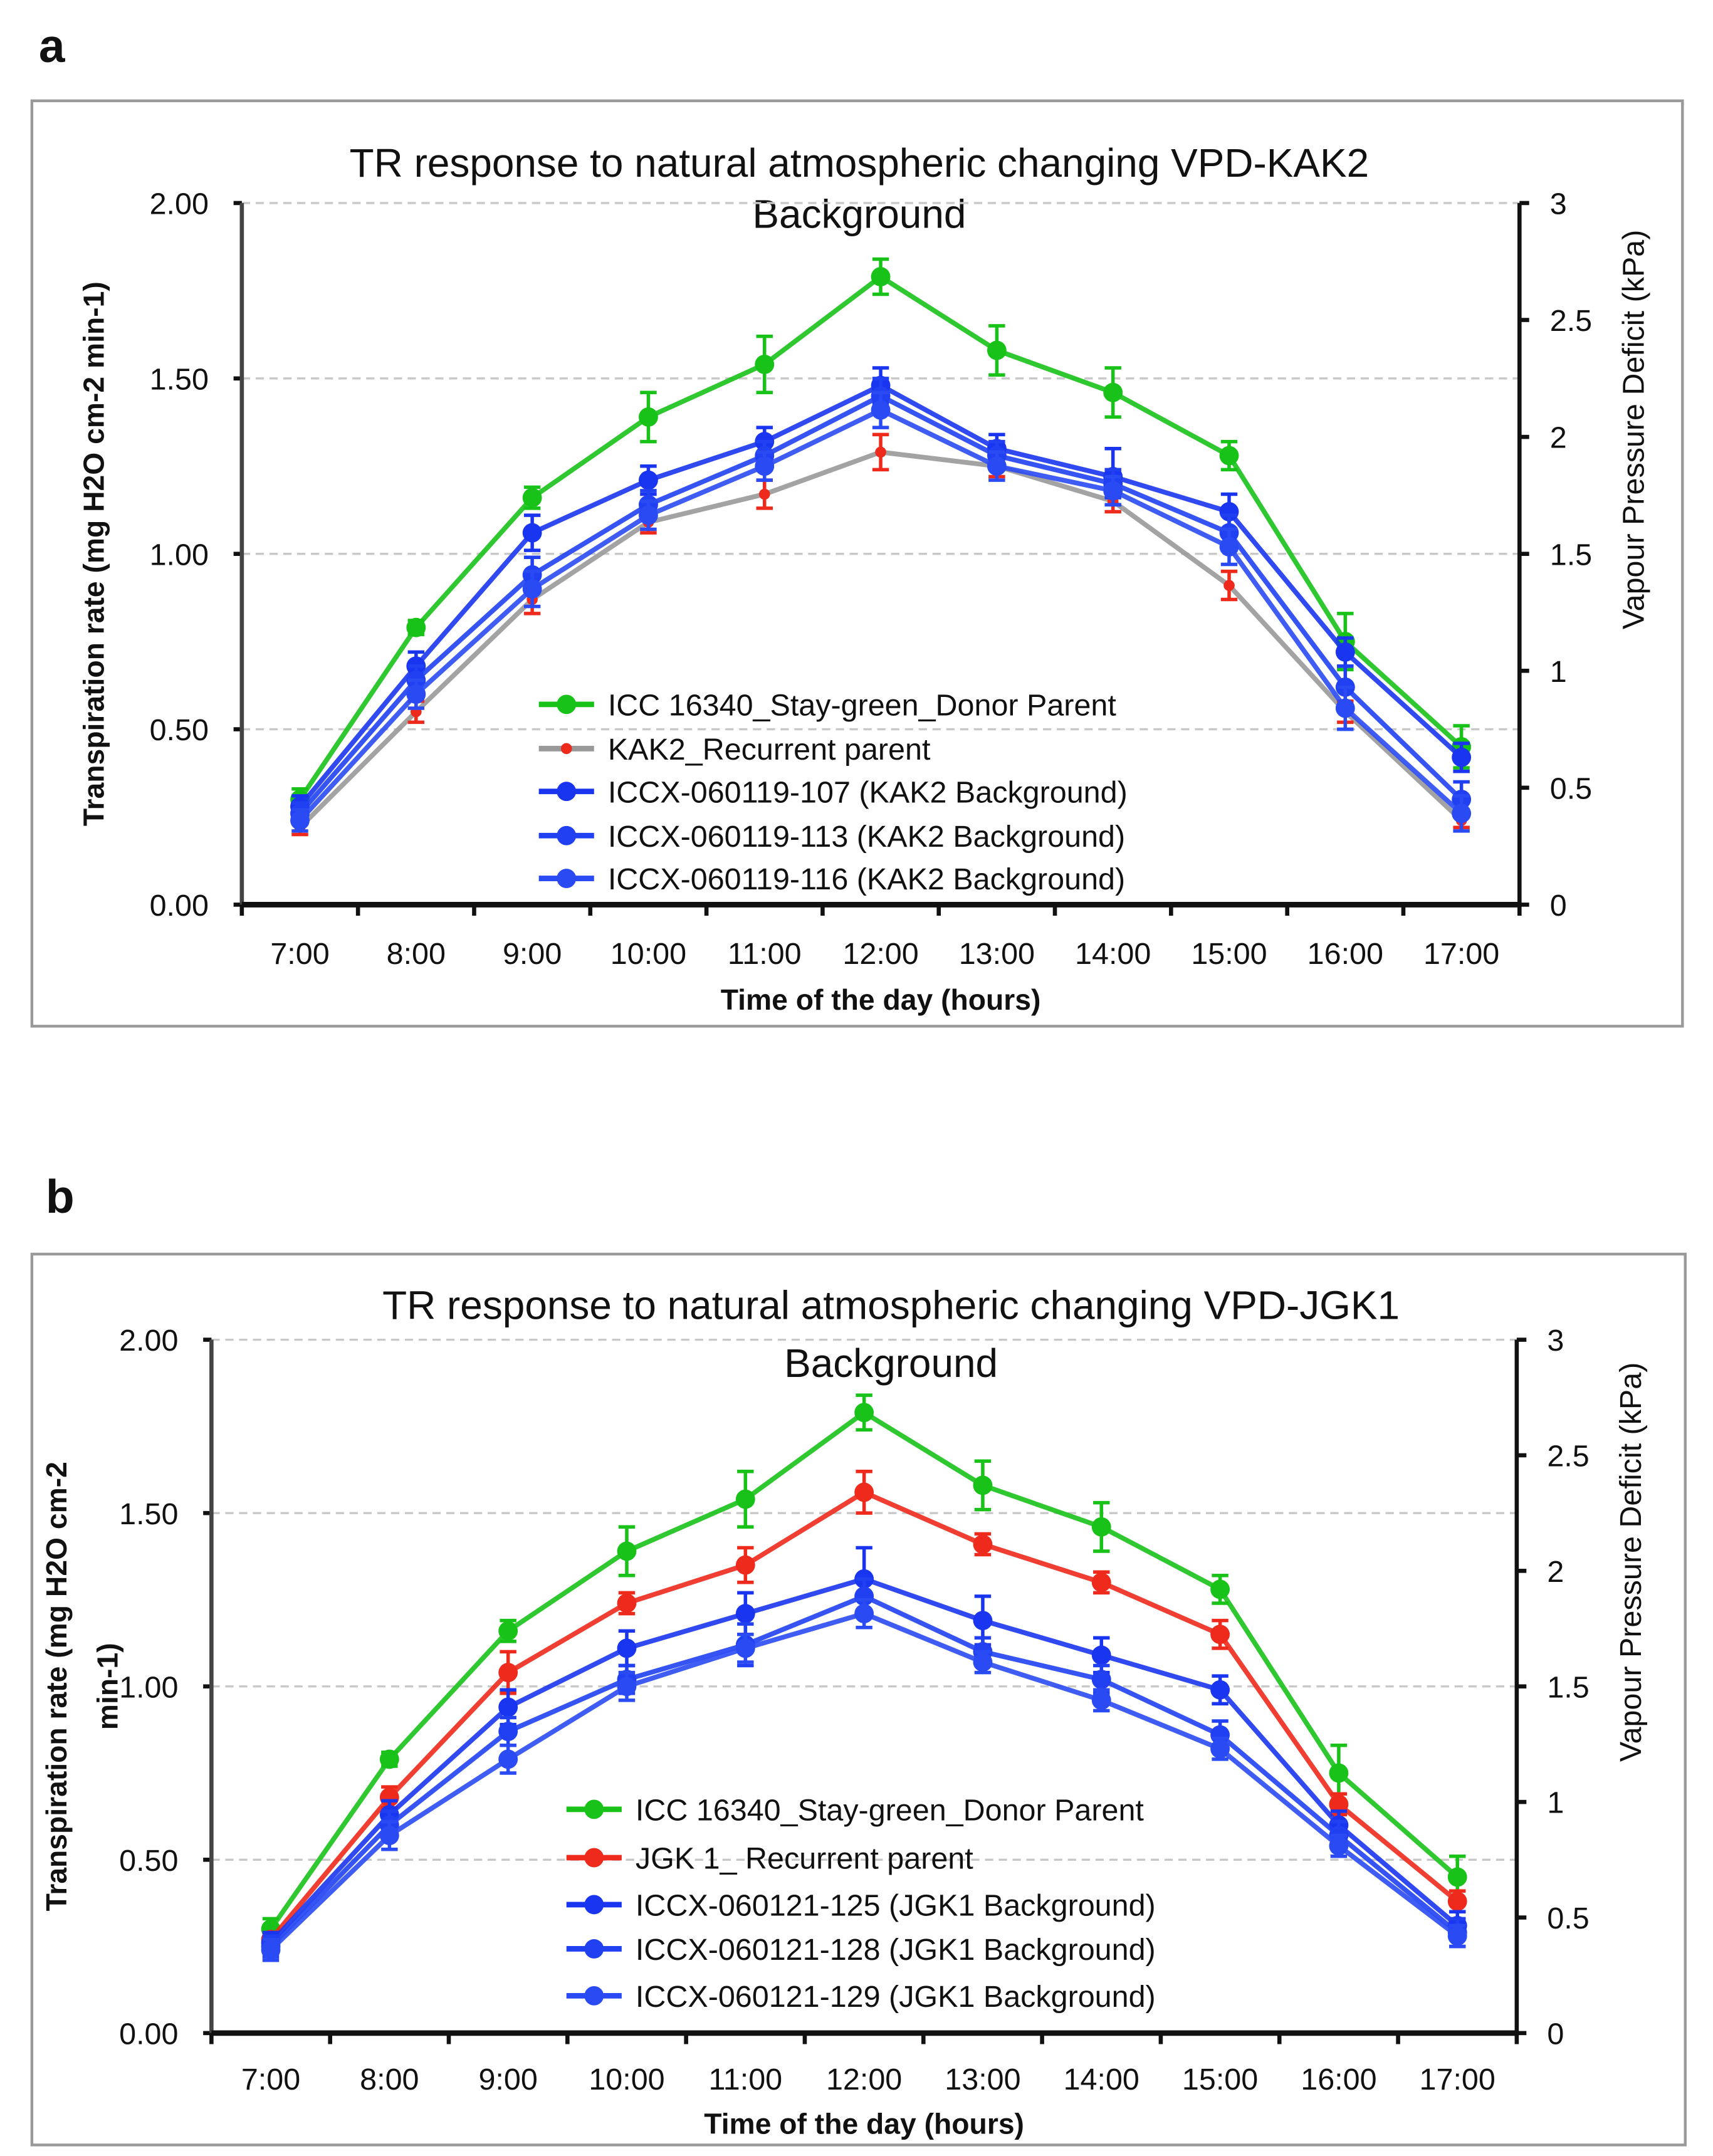 This screenshot has height=2156, width=1713. Describe the element at coordinates (148, 1687) in the screenshot. I see `y-tick-label: 1.00` at that location.